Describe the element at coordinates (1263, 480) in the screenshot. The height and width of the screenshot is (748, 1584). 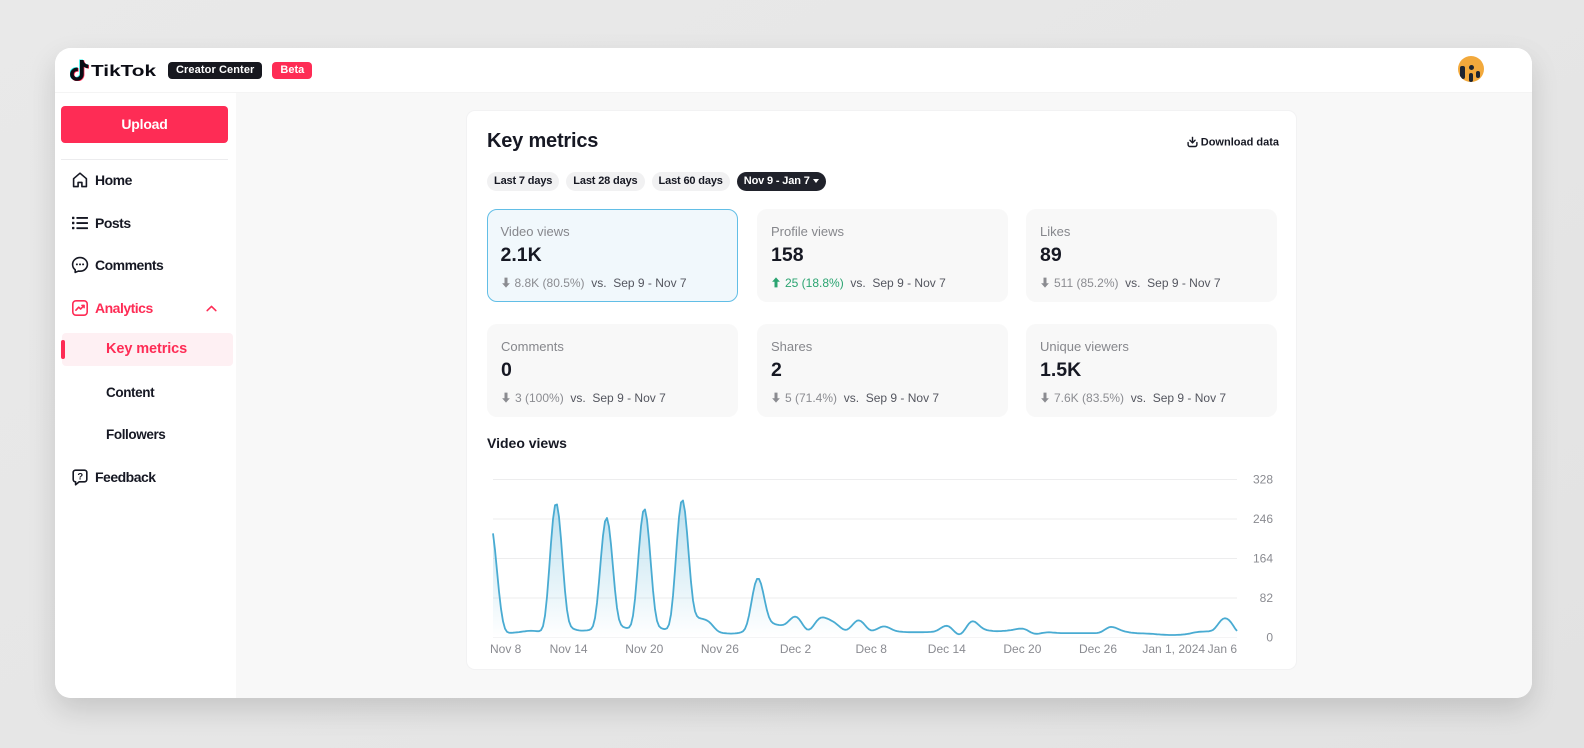
I see `svg-text: 328` at that location.